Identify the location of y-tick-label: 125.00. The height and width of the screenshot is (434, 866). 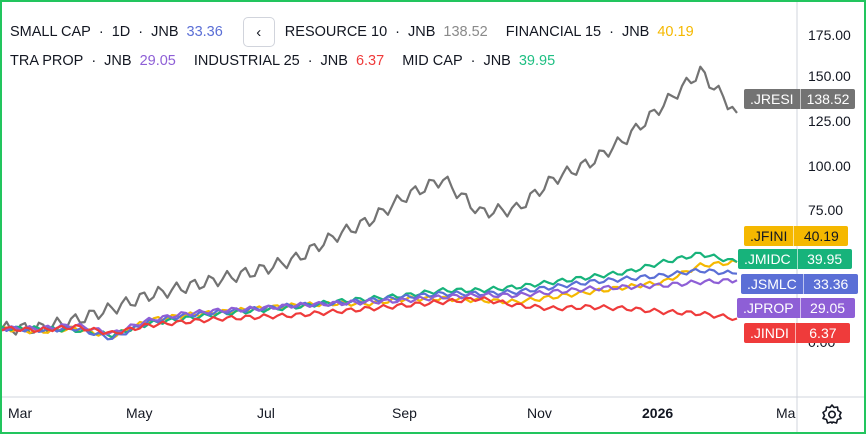
(829, 121).